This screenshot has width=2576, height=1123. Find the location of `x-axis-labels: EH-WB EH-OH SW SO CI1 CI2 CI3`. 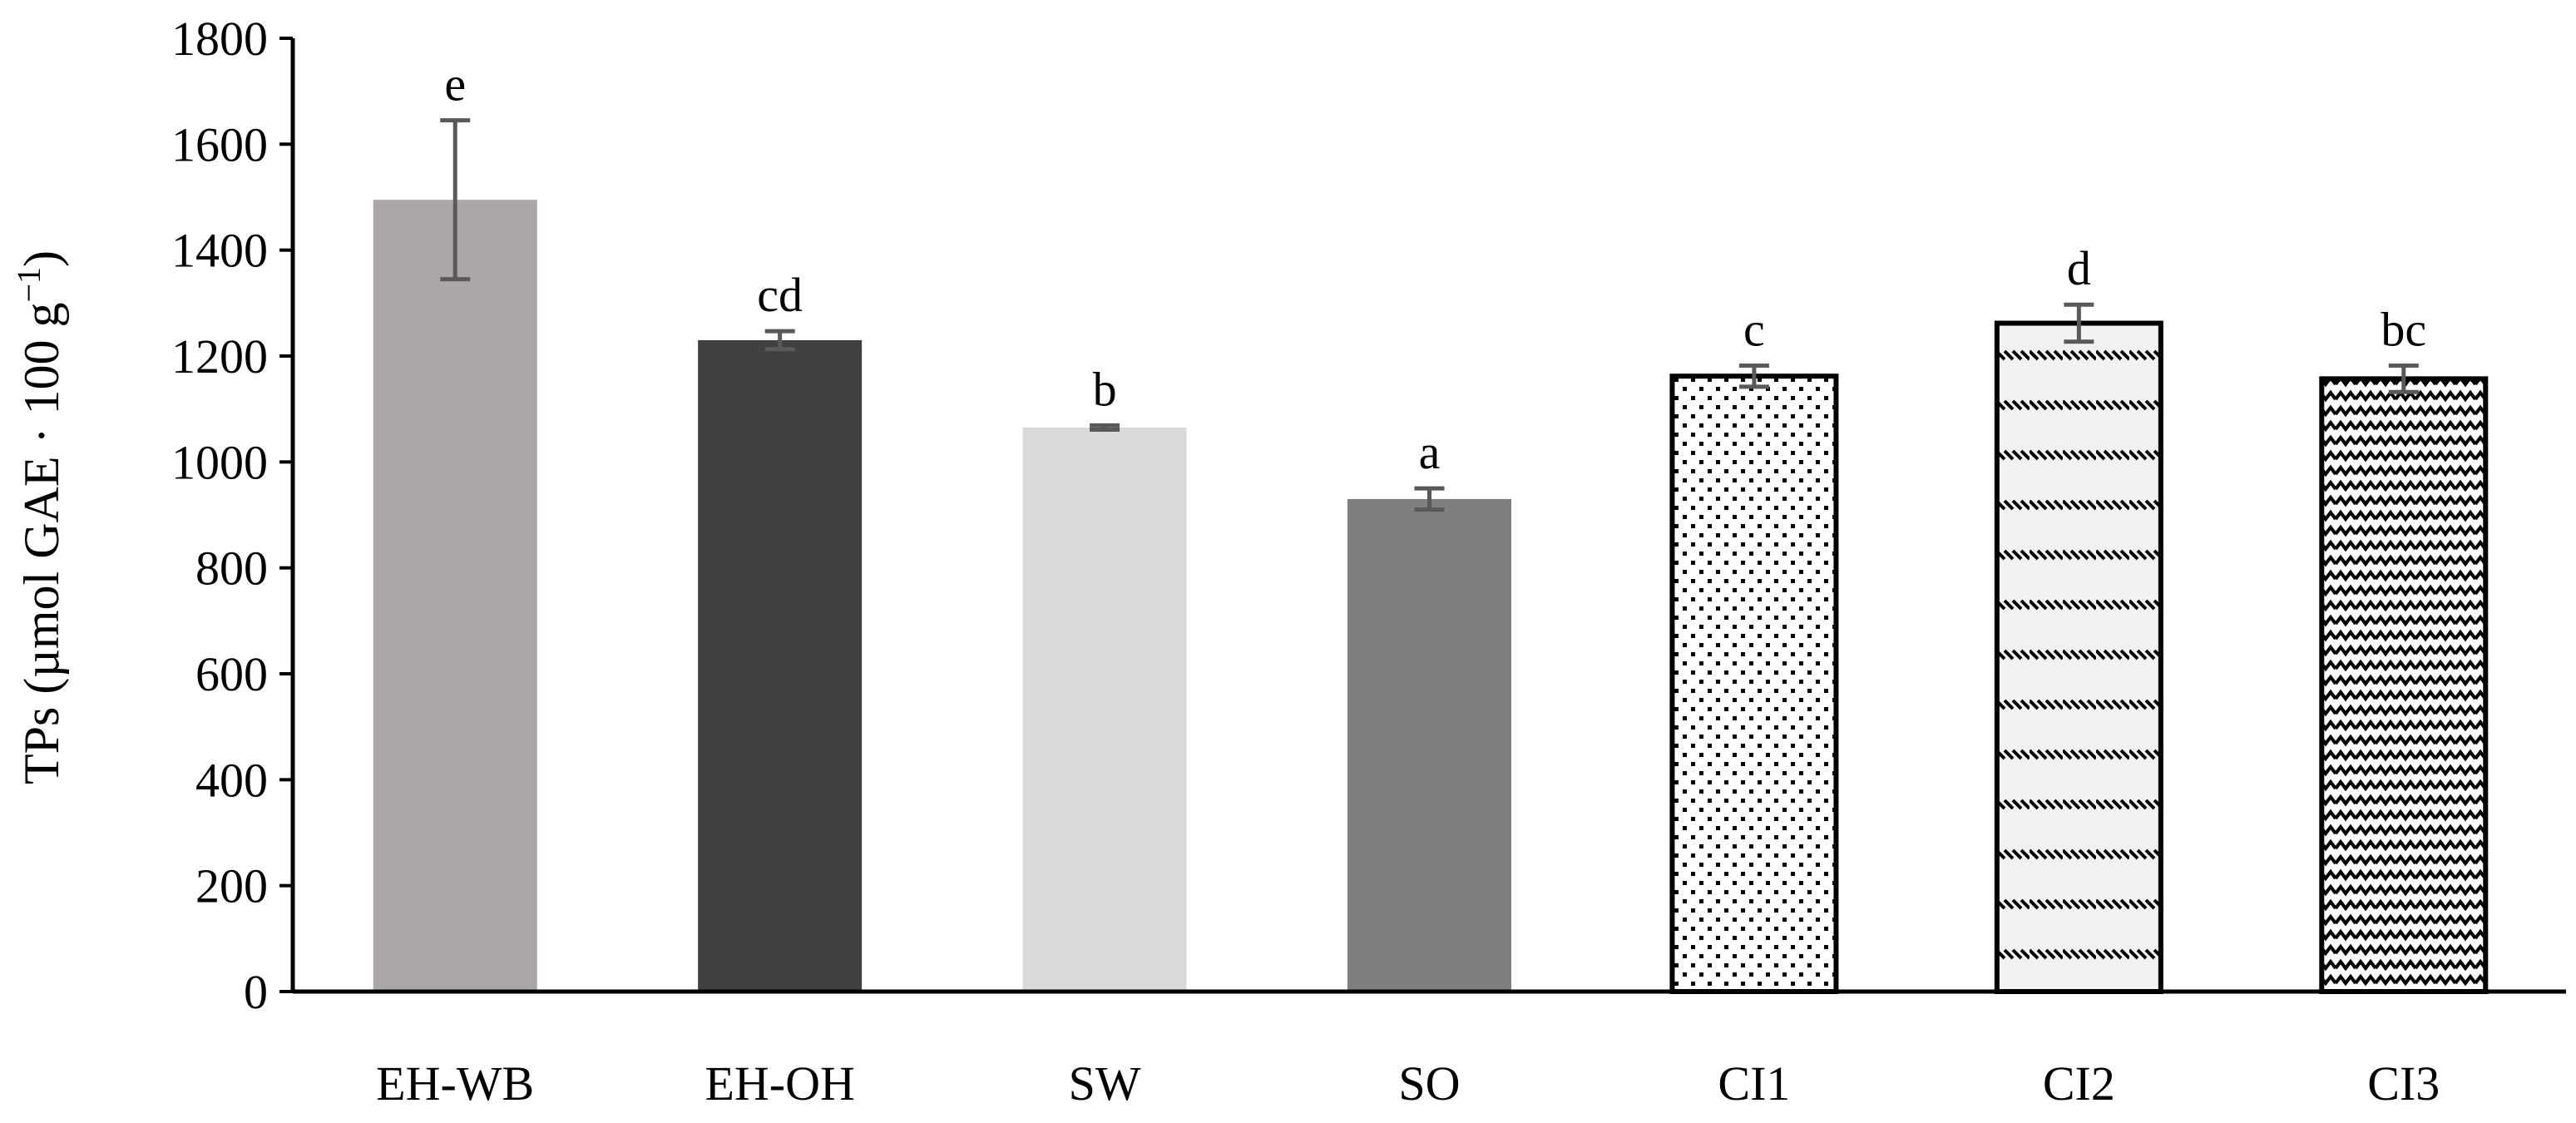

x-axis-labels: EH-WB EH-OH SW SO CI1 CI2 CI3 is located at coordinates (1408, 1083).